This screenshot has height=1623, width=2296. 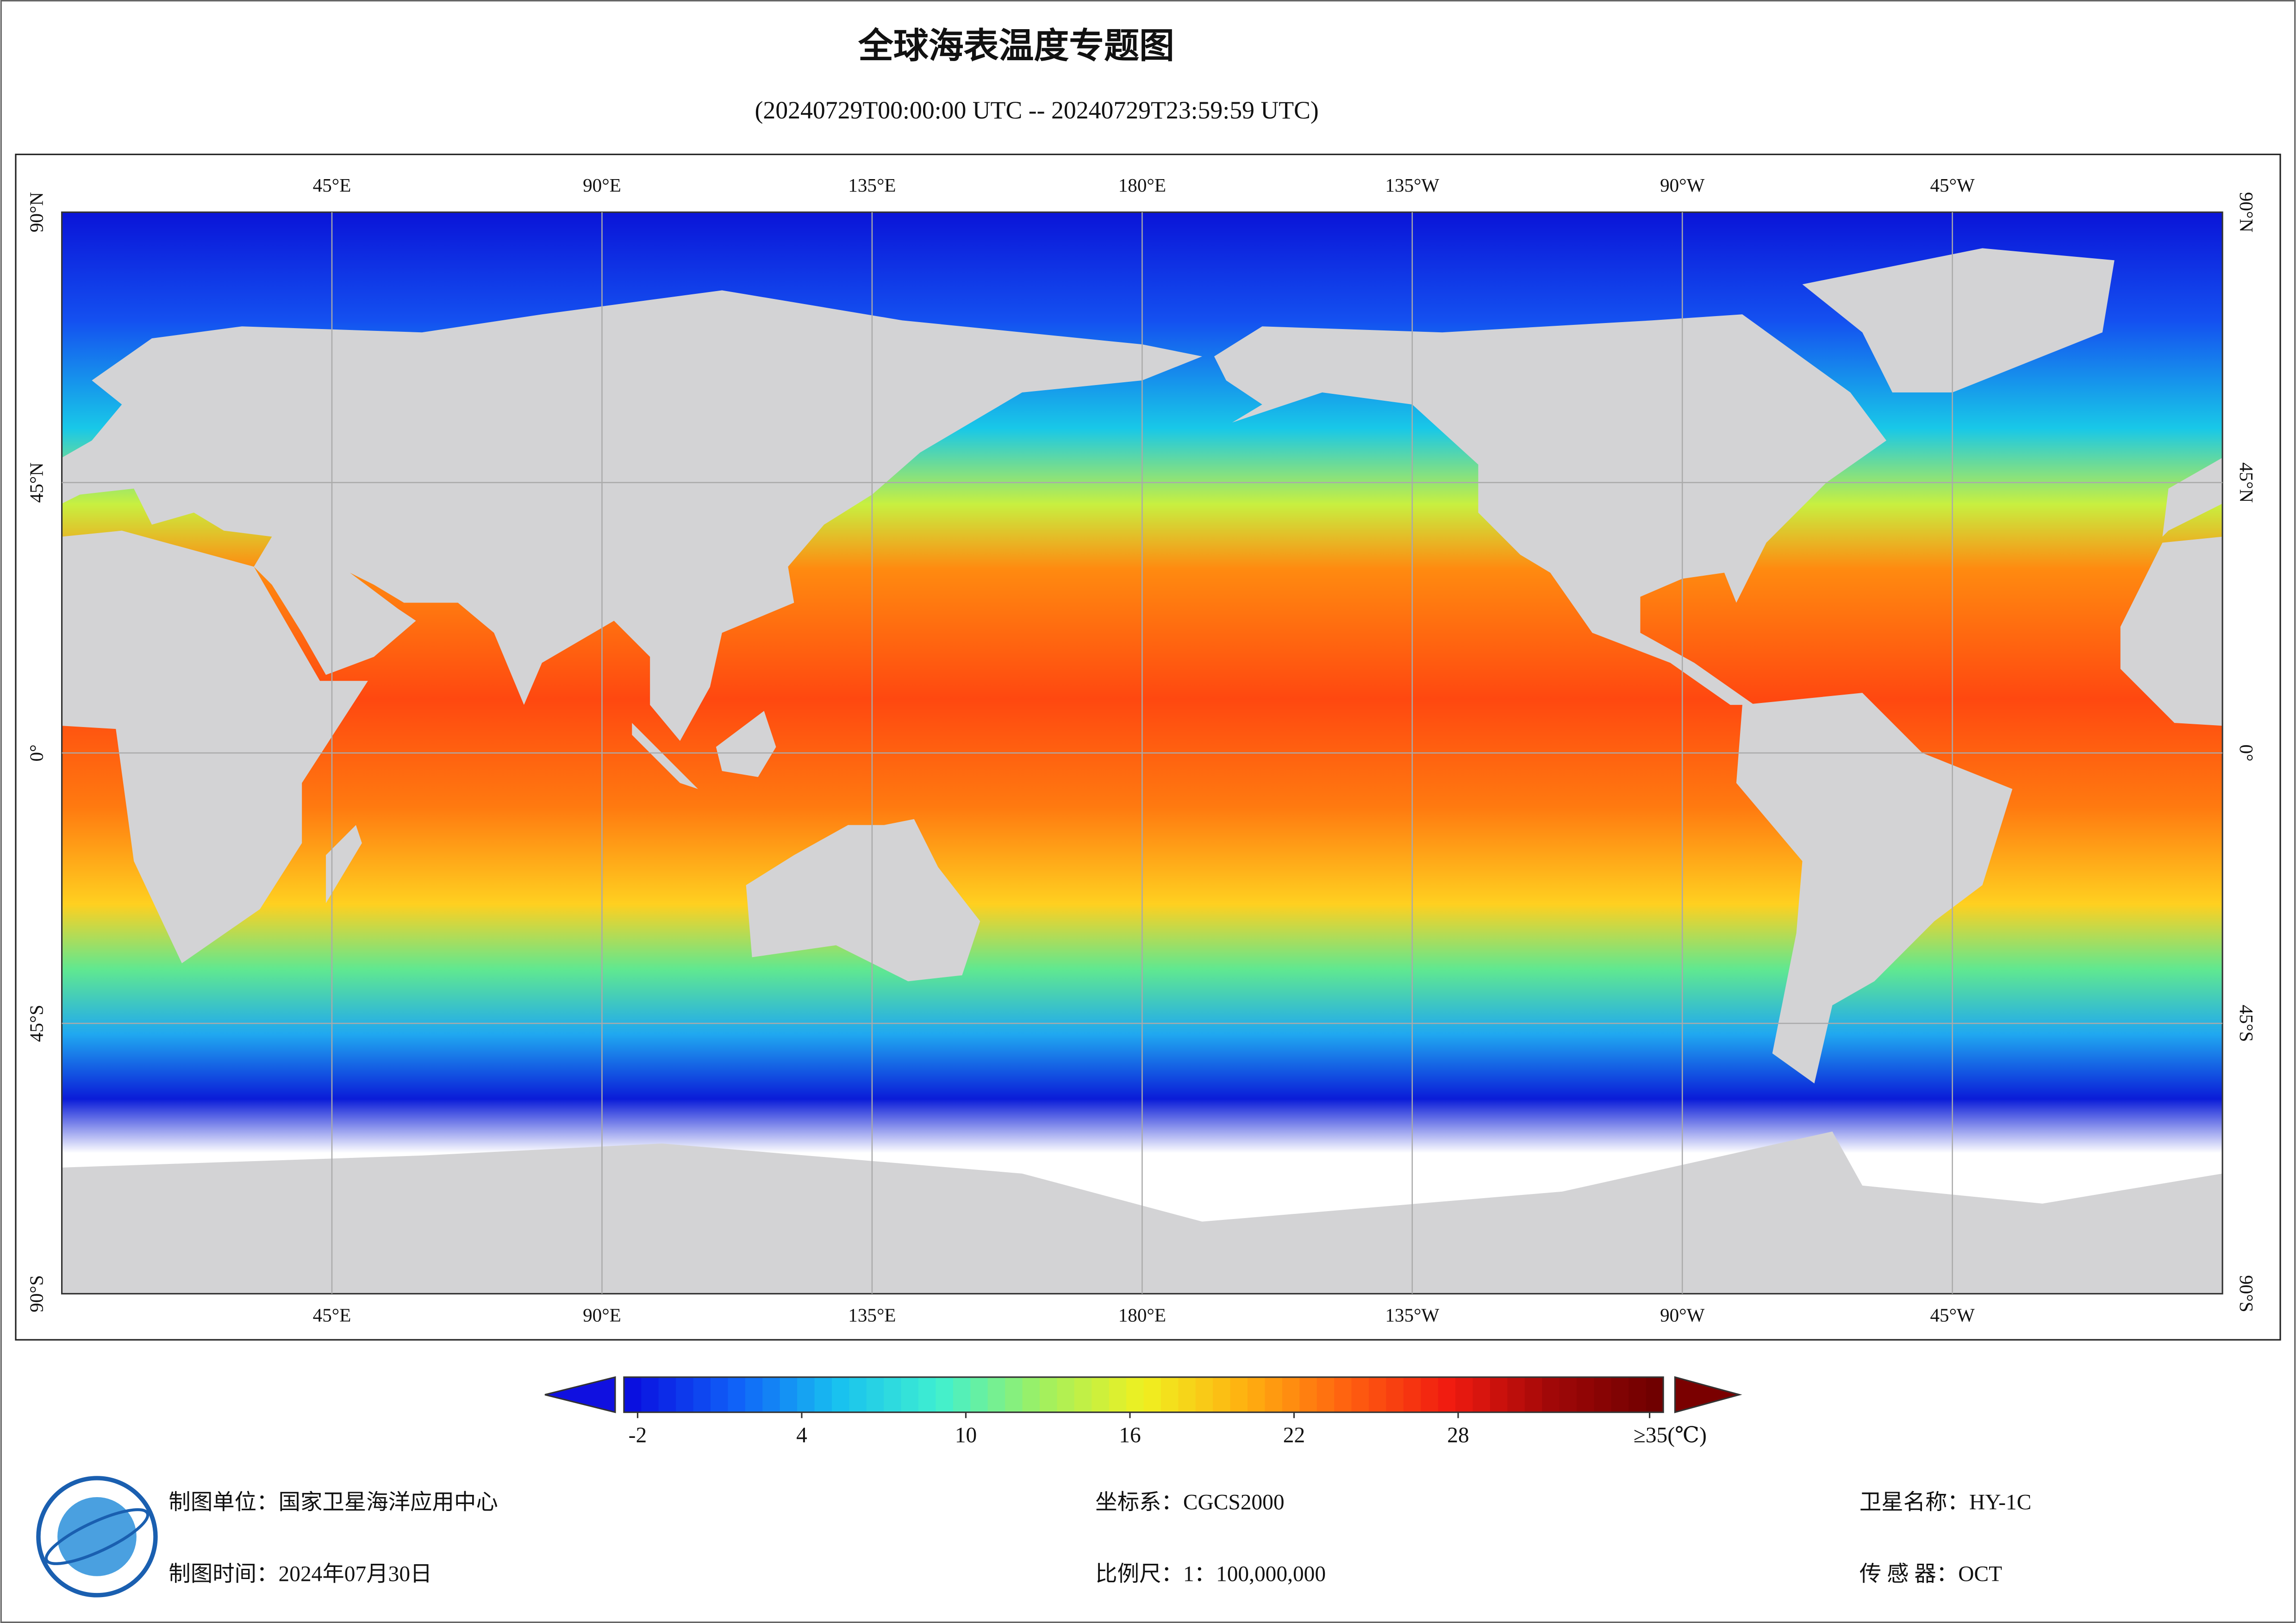 What do you see at coordinates (1945, 1503) in the screenshot?
I see `satellite: 卫星名称：HY-1C` at bounding box center [1945, 1503].